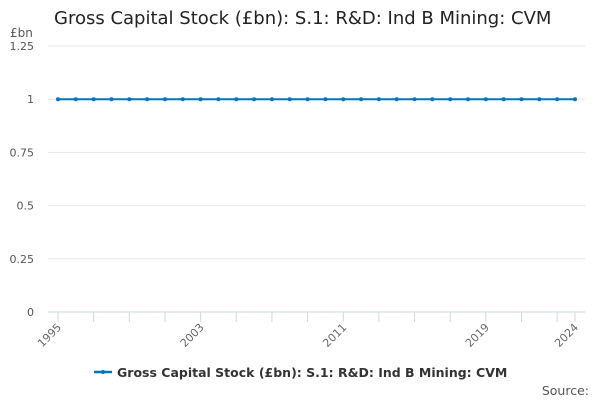 The width and height of the screenshot is (600, 400). Describe the element at coordinates (21, 33) in the screenshot. I see `y-axis-label: £bn` at that location.